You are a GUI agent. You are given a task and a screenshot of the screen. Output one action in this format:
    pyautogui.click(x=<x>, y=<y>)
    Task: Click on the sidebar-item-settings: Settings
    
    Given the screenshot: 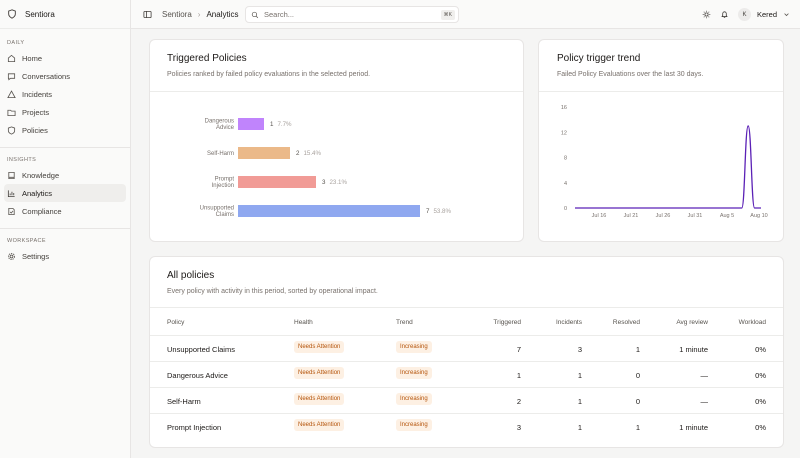 What is the action you would take?
    pyautogui.click(x=65, y=256)
    